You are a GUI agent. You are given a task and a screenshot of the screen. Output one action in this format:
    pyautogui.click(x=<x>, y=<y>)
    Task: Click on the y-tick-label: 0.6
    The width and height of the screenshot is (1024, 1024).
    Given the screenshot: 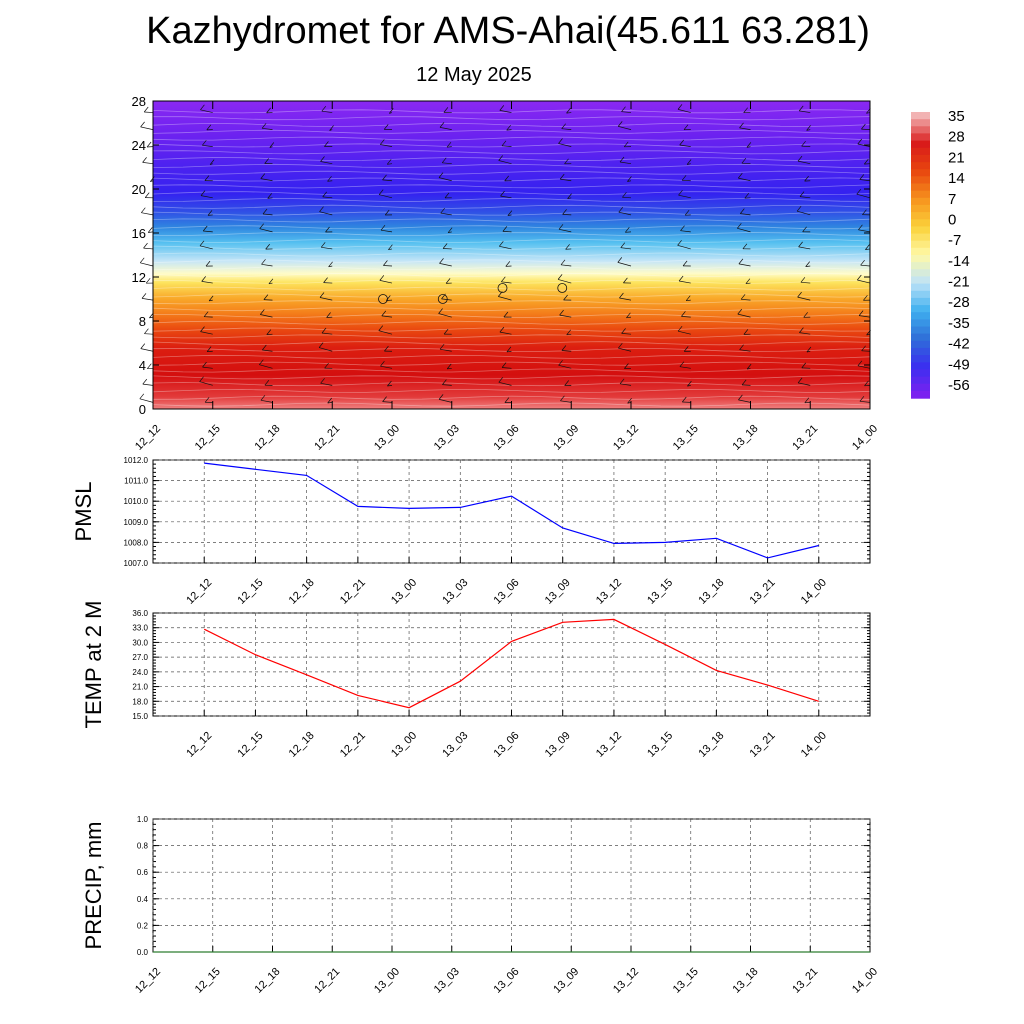 What is the action you would take?
    pyautogui.click(x=143, y=872)
    